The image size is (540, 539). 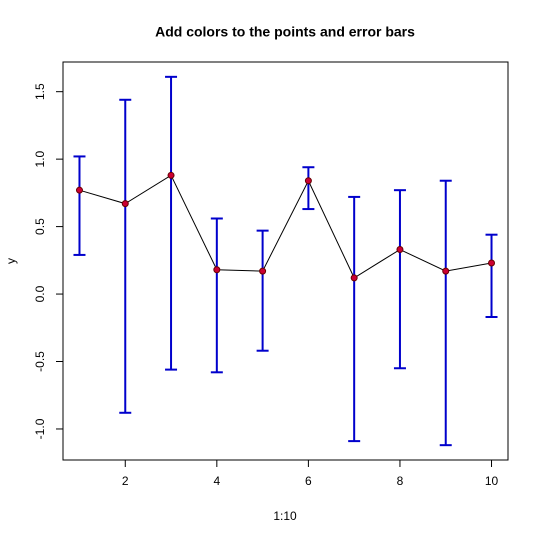 What do you see at coordinates (40, 361) in the screenshot?
I see `y-tick-label: -0.5` at bounding box center [40, 361].